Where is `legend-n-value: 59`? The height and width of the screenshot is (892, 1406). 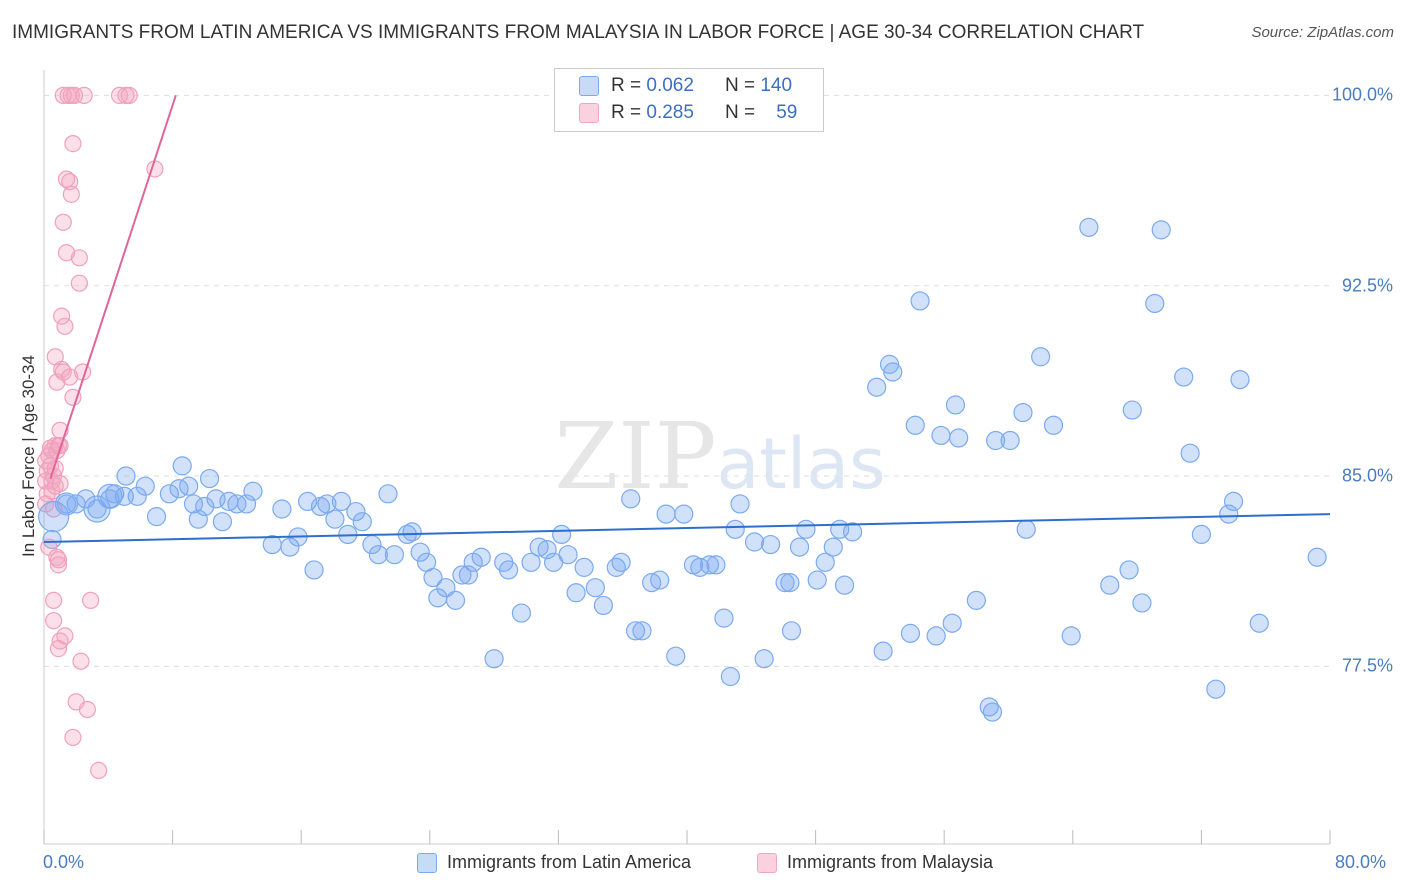 legend-n-value: 59 is located at coordinates (787, 112).